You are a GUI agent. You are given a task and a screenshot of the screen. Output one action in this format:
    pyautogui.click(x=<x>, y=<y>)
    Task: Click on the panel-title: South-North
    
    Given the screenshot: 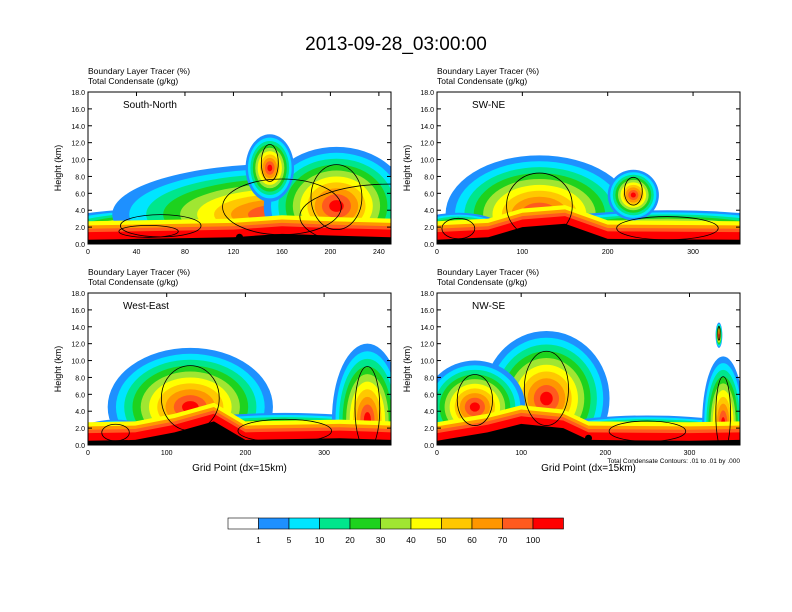 What is the action you would take?
    pyautogui.click(x=150, y=105)
    